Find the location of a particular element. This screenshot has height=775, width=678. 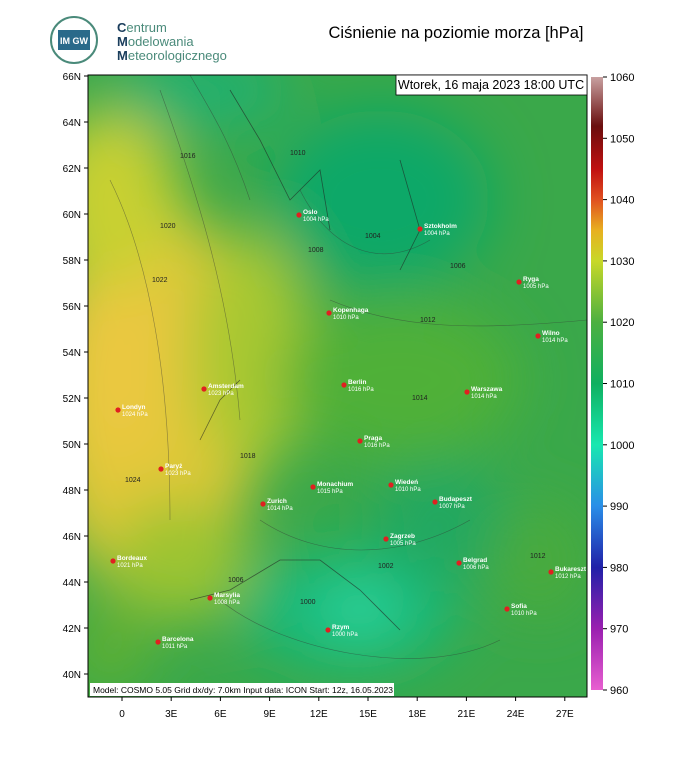

lon-label: 24E is located at coordinates (516, 714).